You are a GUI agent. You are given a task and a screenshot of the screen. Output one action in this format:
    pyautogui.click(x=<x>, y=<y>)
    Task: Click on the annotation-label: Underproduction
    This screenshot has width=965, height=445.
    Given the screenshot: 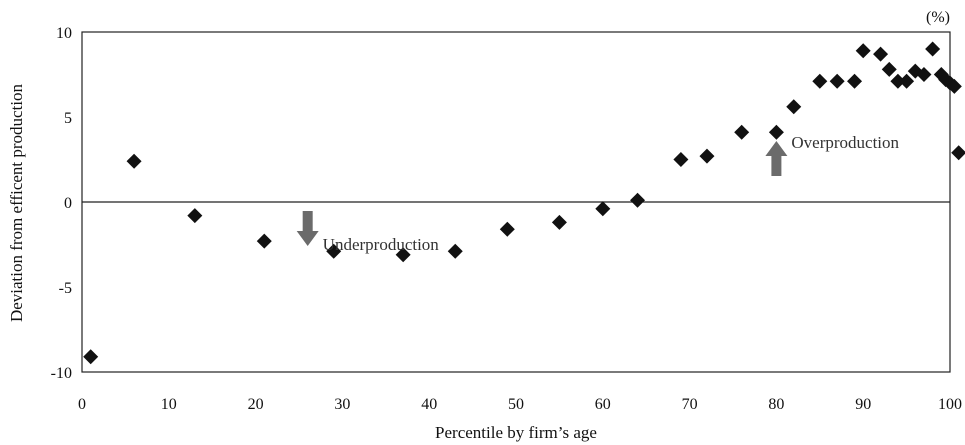 What is the action you would take?
    pyautogui.click(x=381, y=244)
    